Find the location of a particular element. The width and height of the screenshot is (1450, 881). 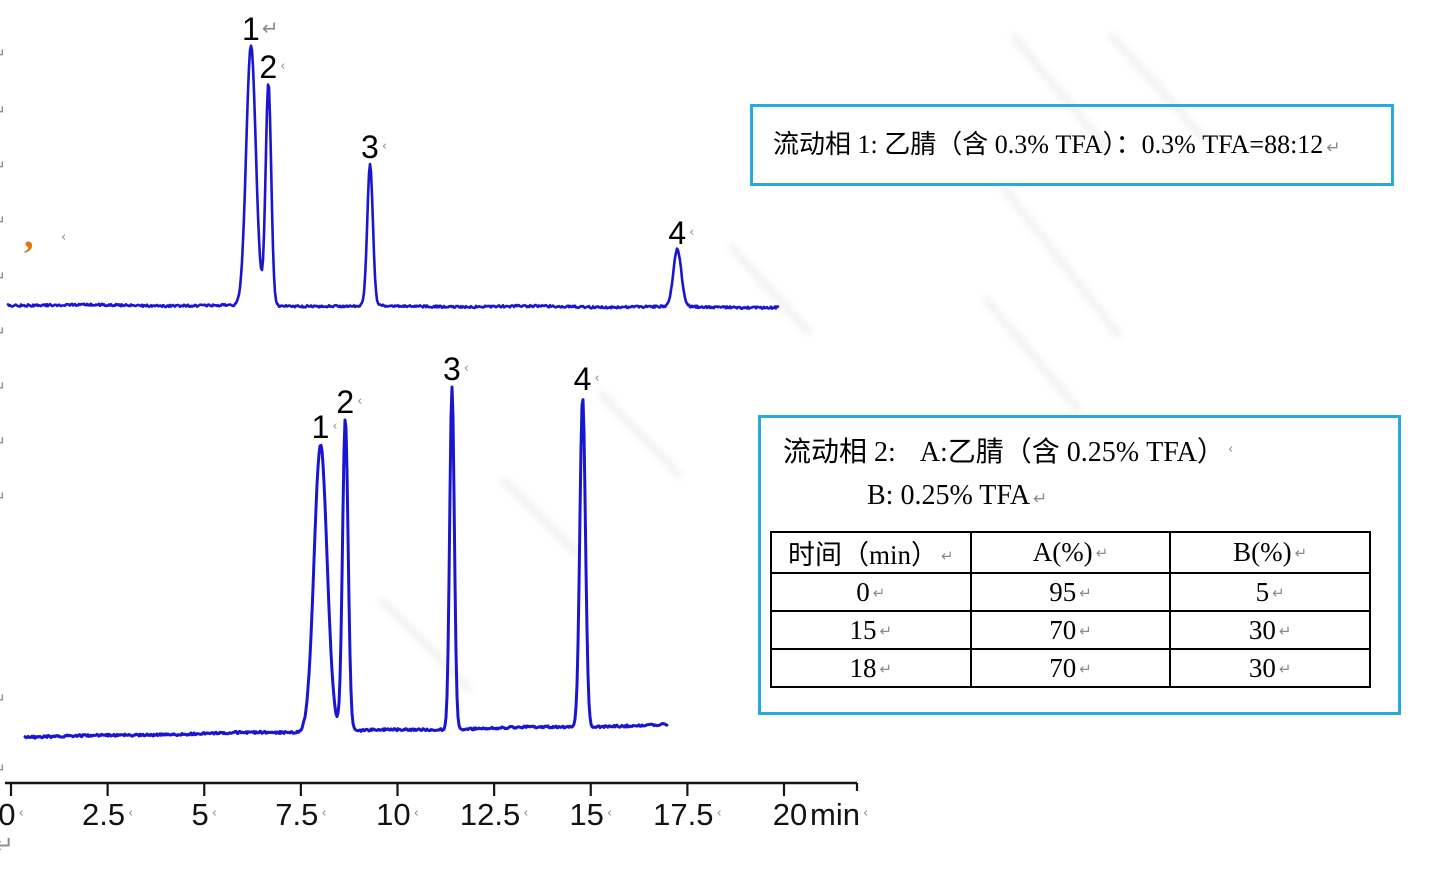

cell-time-0: 0 ↵ is located at coordinates (871, 592).